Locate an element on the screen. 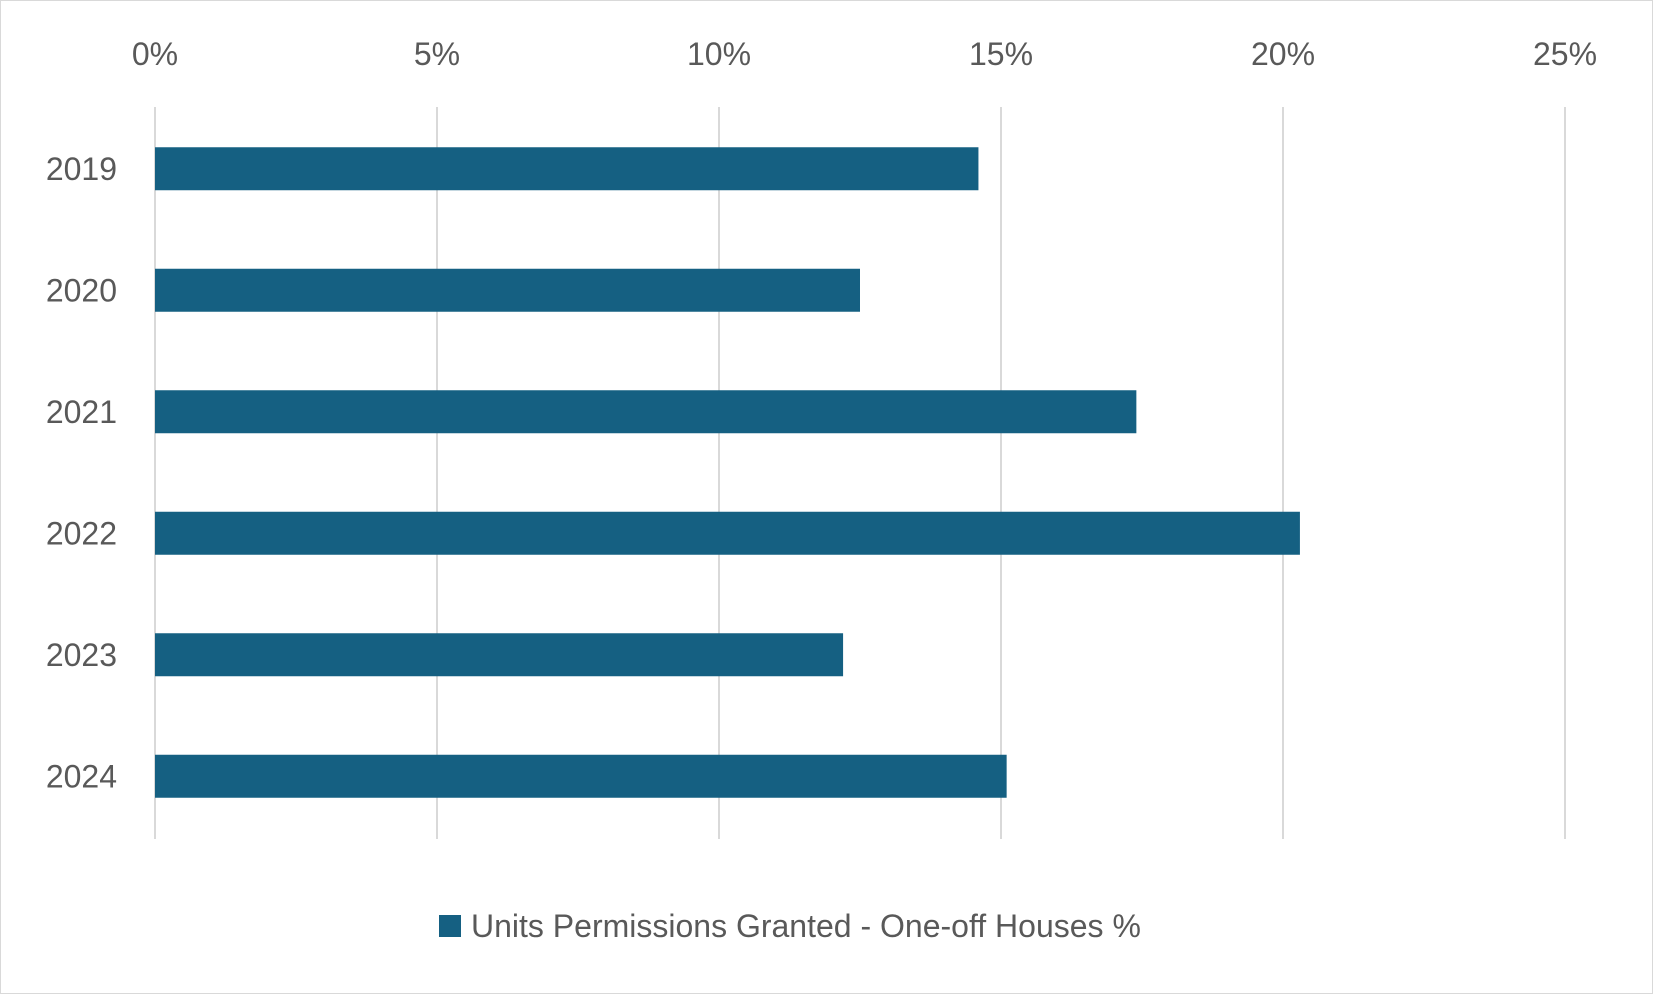 The image size is (1653, 995). bar-2021 is located at coordinates (646, 412).